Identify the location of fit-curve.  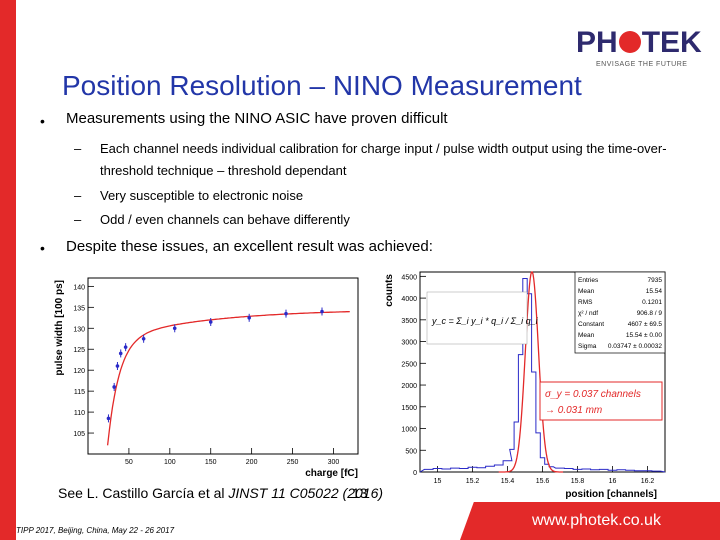
(228, 378).